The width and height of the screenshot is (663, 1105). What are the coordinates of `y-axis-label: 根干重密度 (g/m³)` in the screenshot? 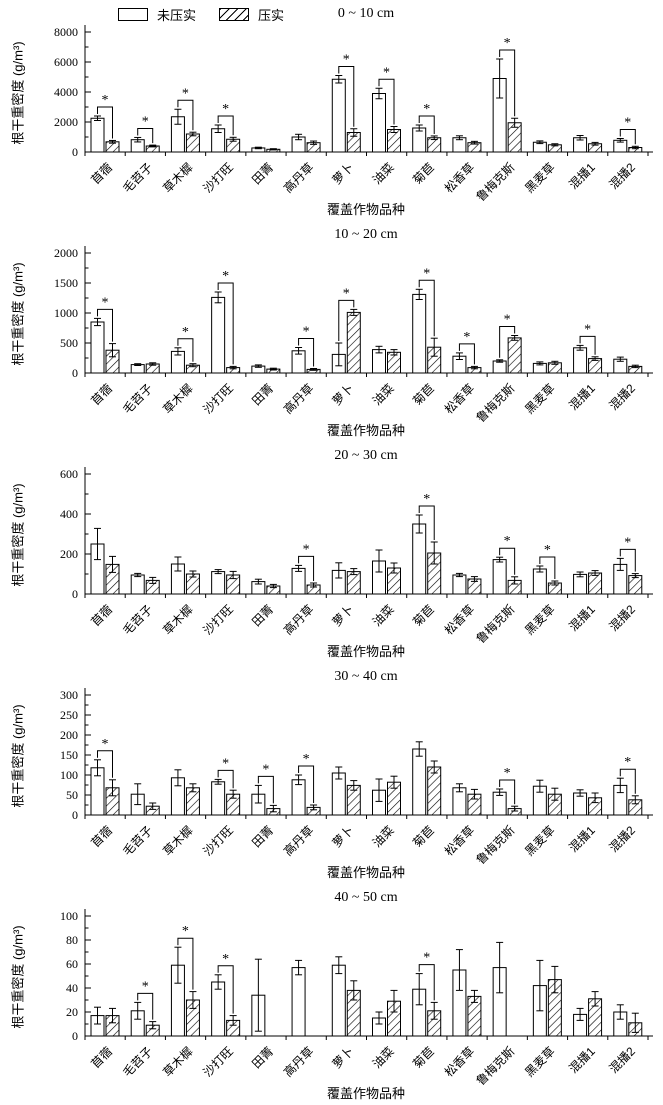 It's located at (18, 756).